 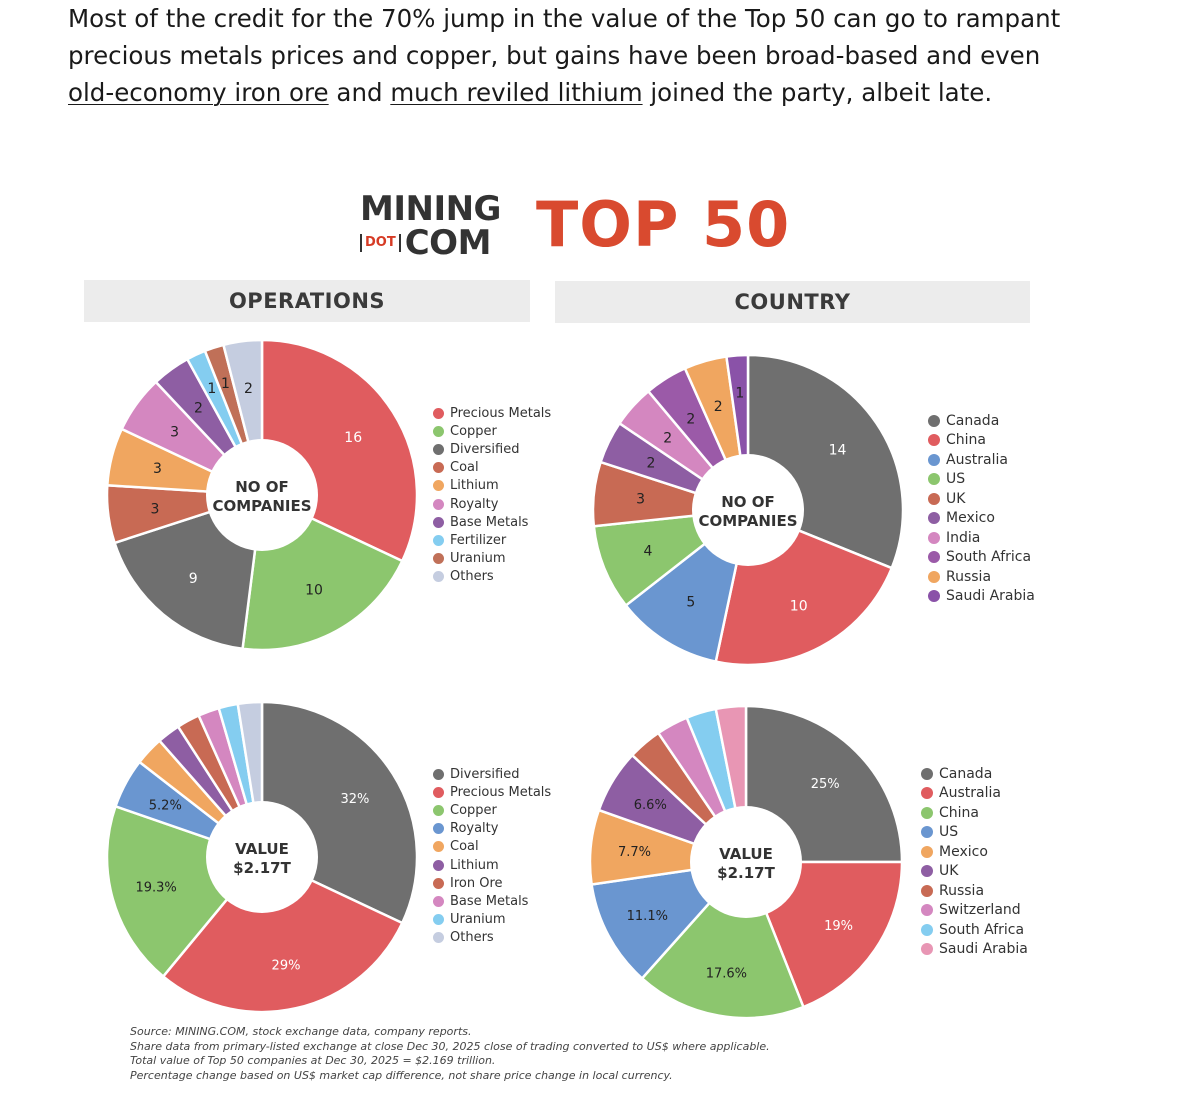 What do you see at coordinates (799, 606) in the screenshot?
I see `country-count-label-china: 10` at bounding box center [799, 606].